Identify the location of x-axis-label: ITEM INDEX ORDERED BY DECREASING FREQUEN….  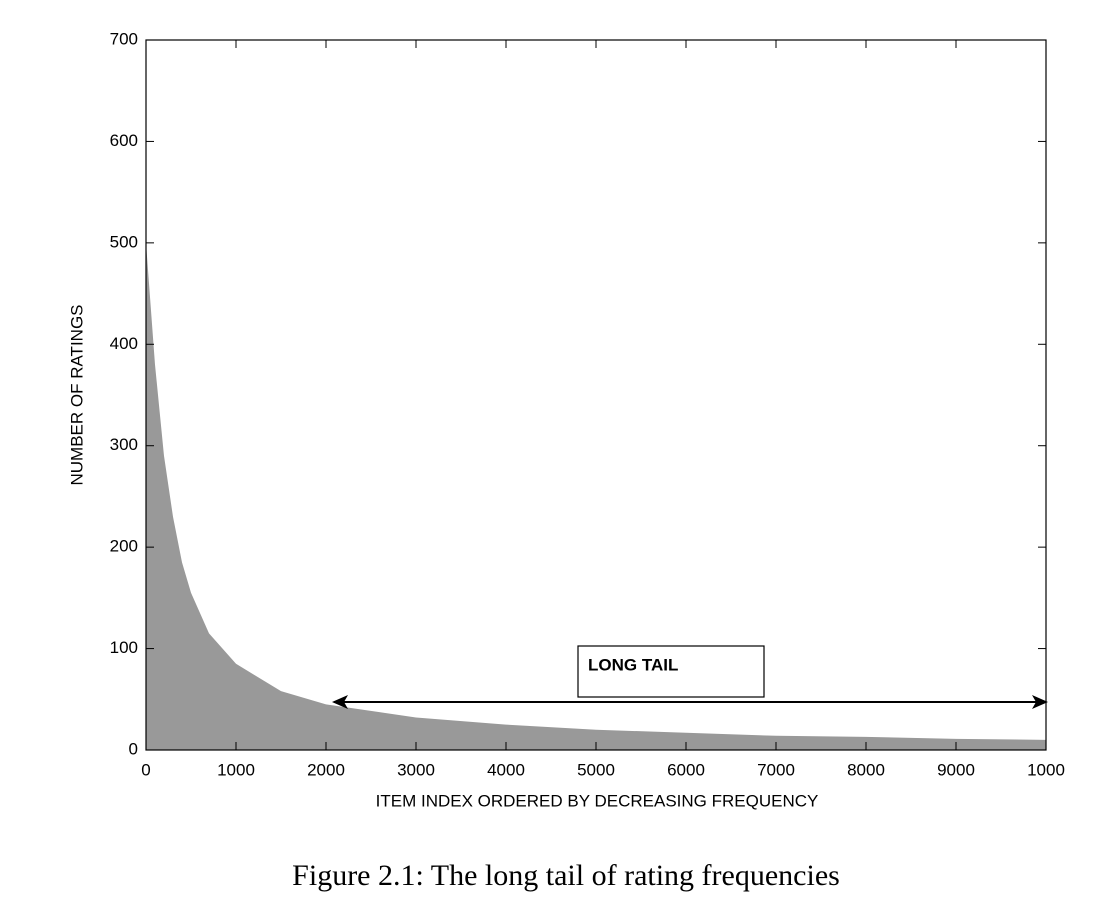
(597, 800).